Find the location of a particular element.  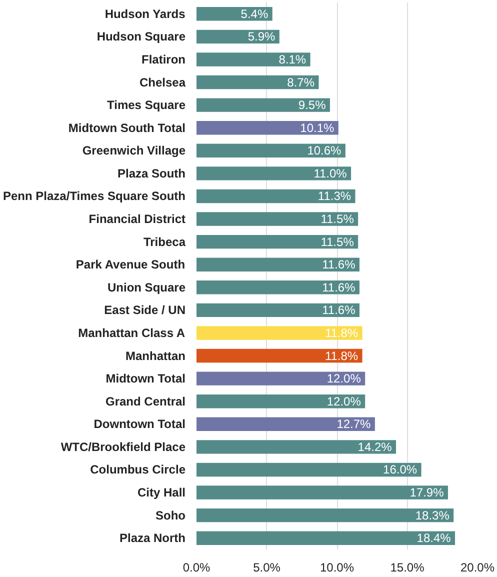

y-tick-label: Grand Central is located at coordinates (145, 401).